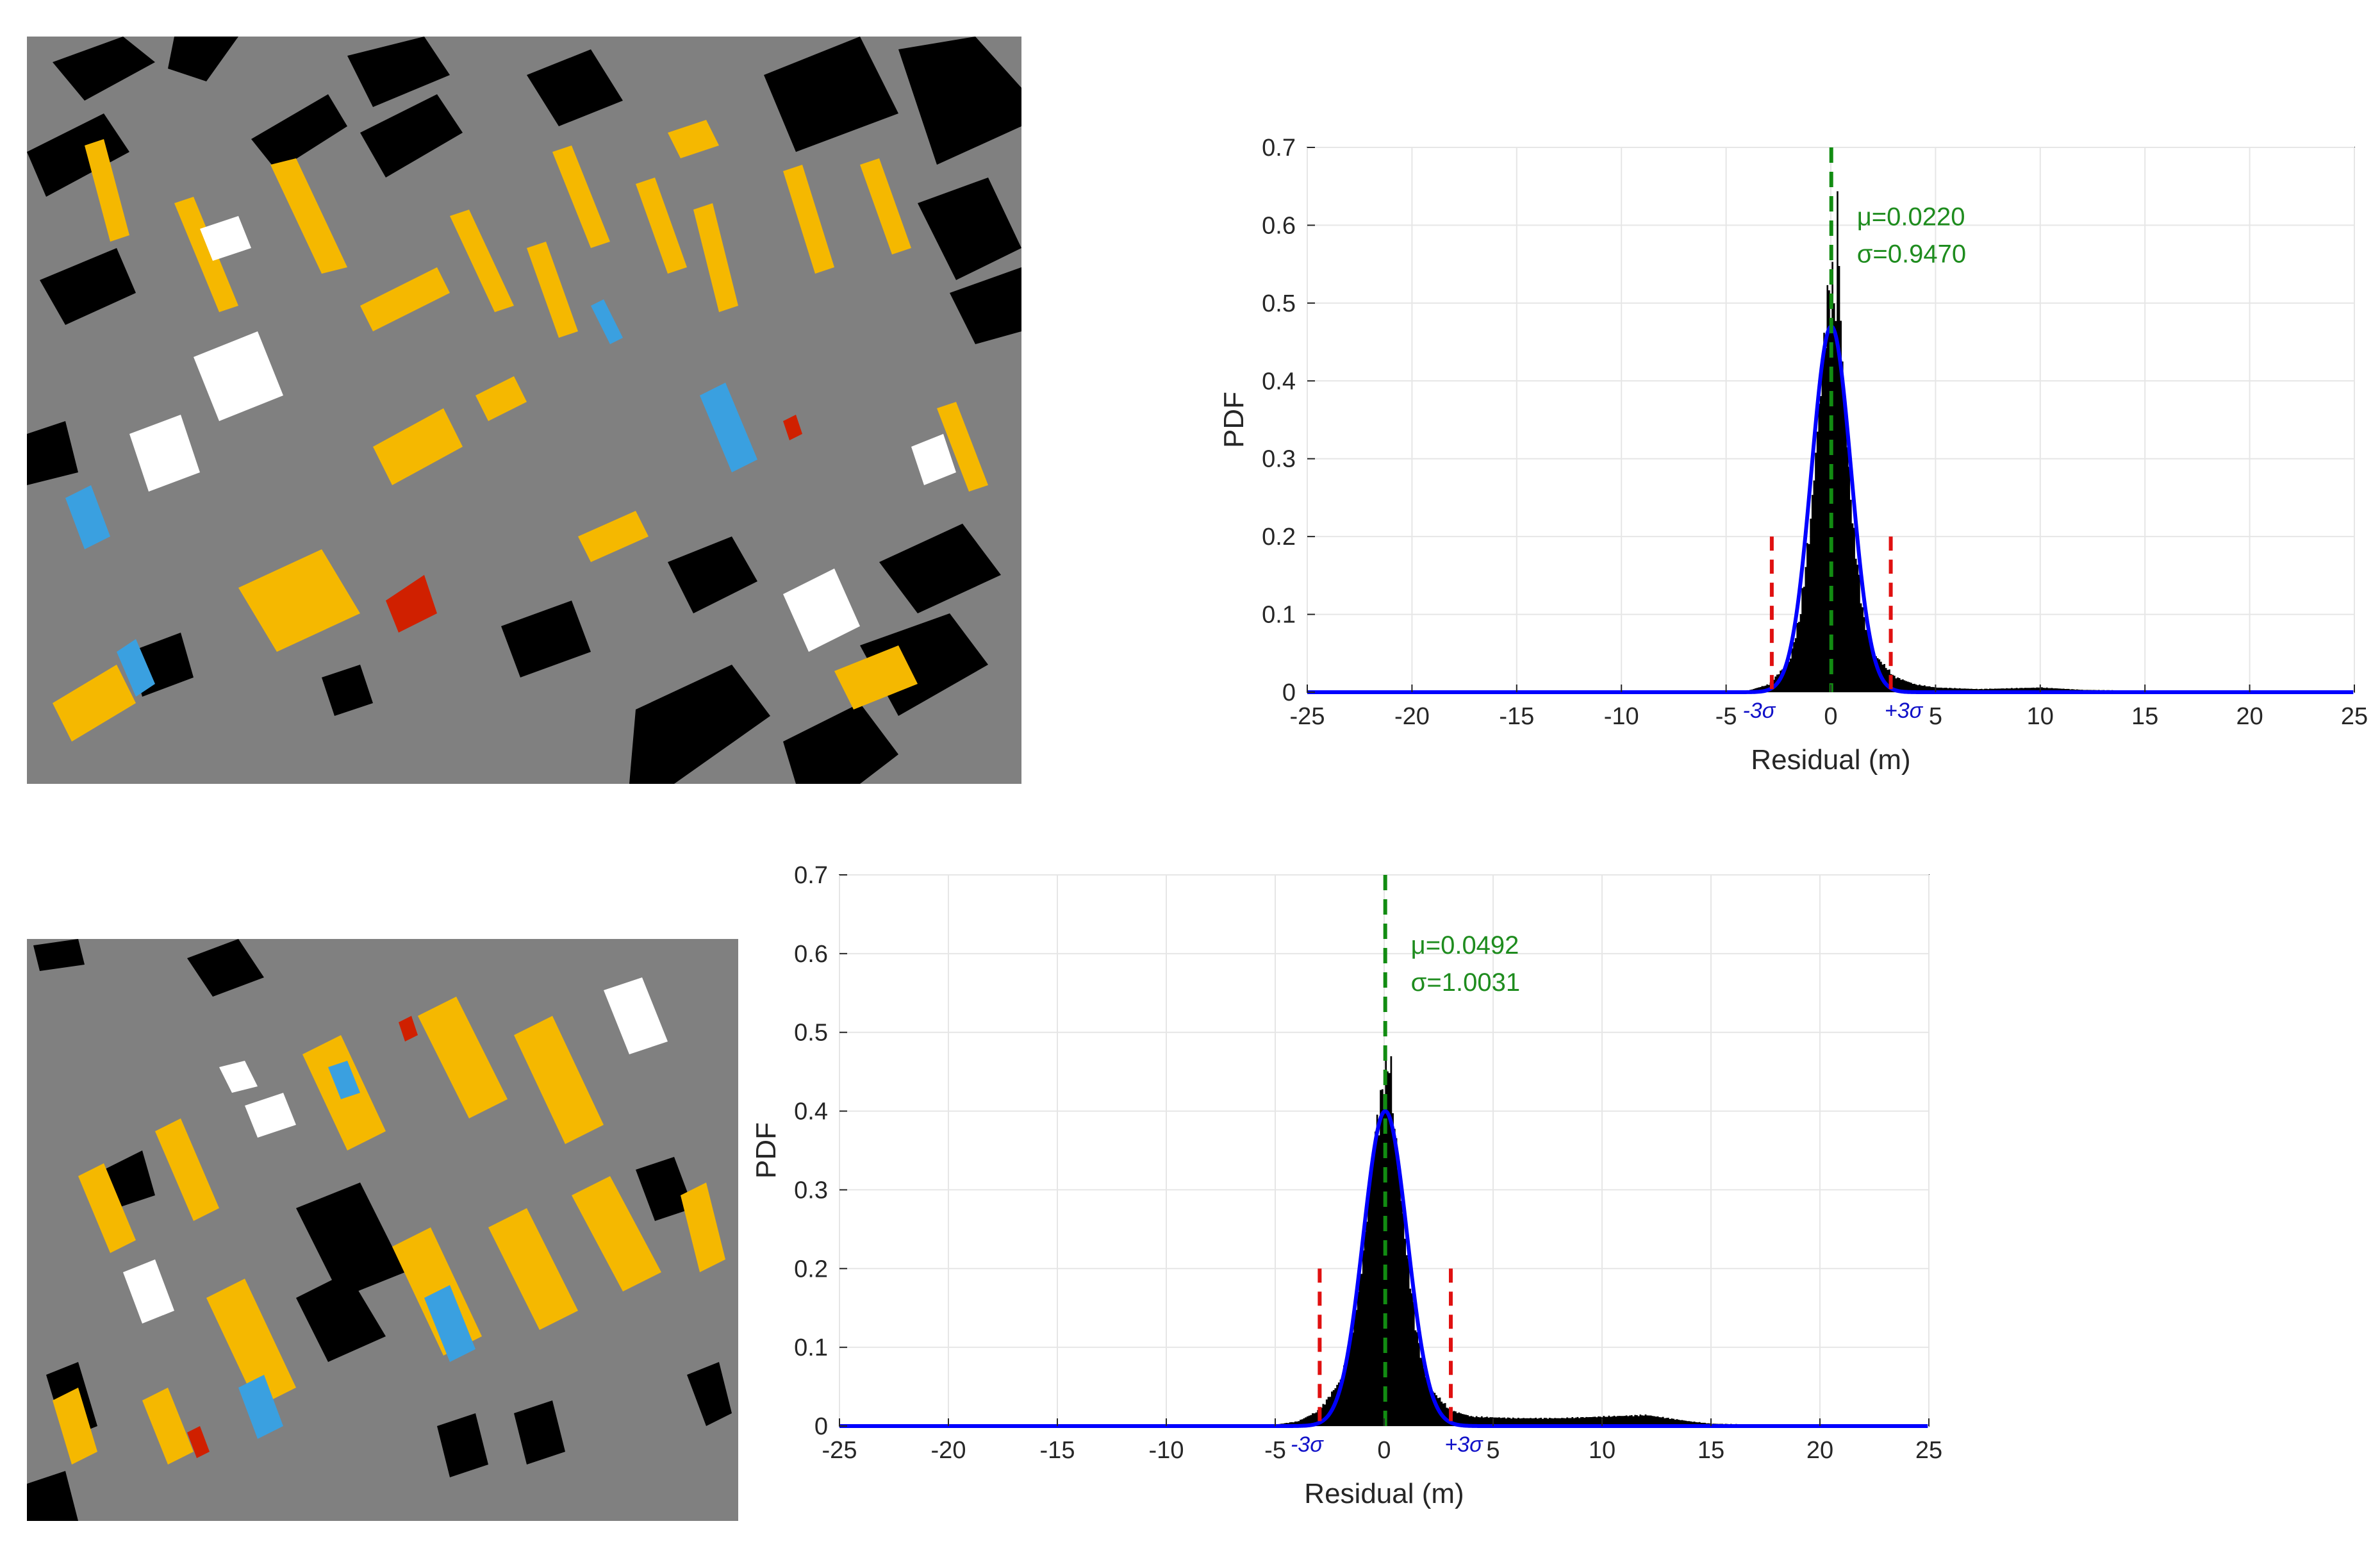 Image resolution: width=2380 pixels, height=1544 pixels. I want to click on gaussian-fit-curve, so click(1384, 1268).